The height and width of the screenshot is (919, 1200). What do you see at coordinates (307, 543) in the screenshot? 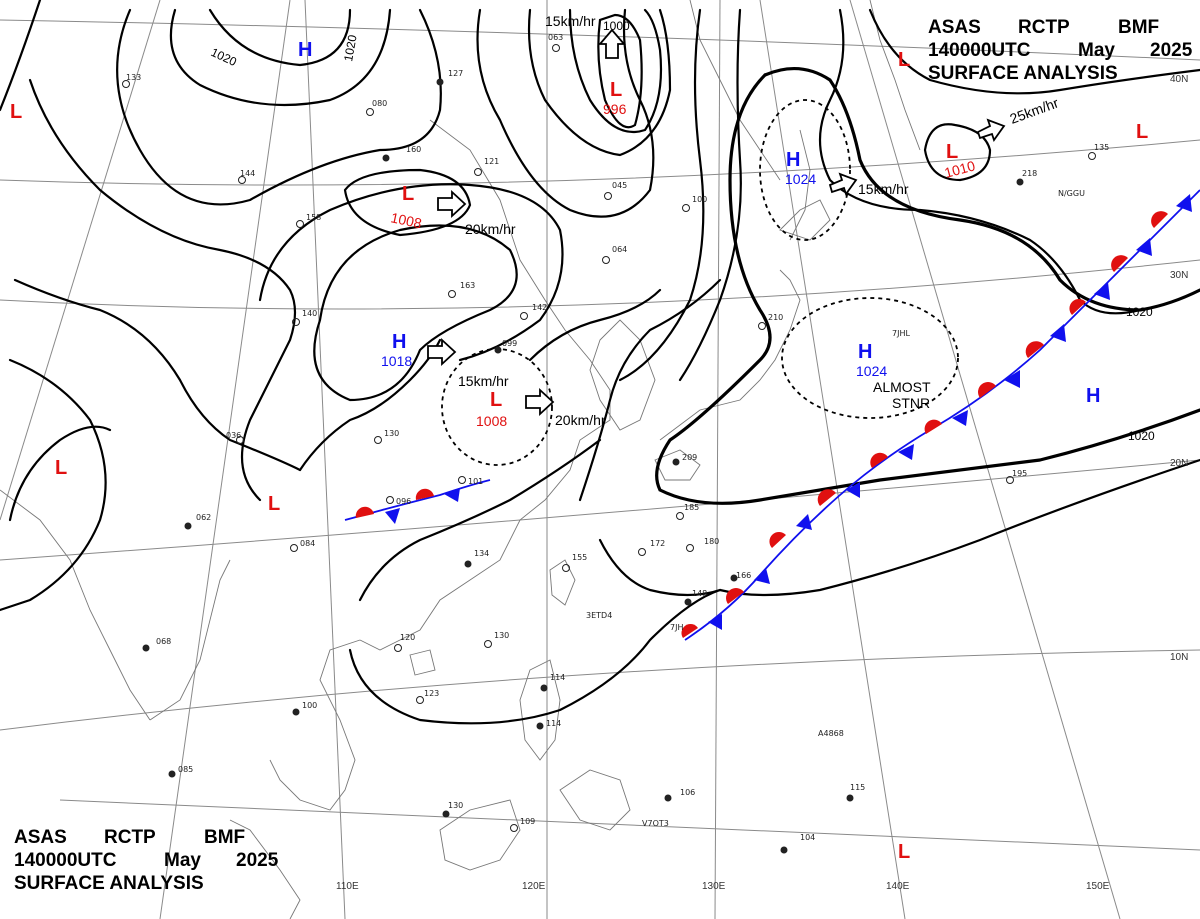
I see `station-value: 084` at bounding box center [307, 543].